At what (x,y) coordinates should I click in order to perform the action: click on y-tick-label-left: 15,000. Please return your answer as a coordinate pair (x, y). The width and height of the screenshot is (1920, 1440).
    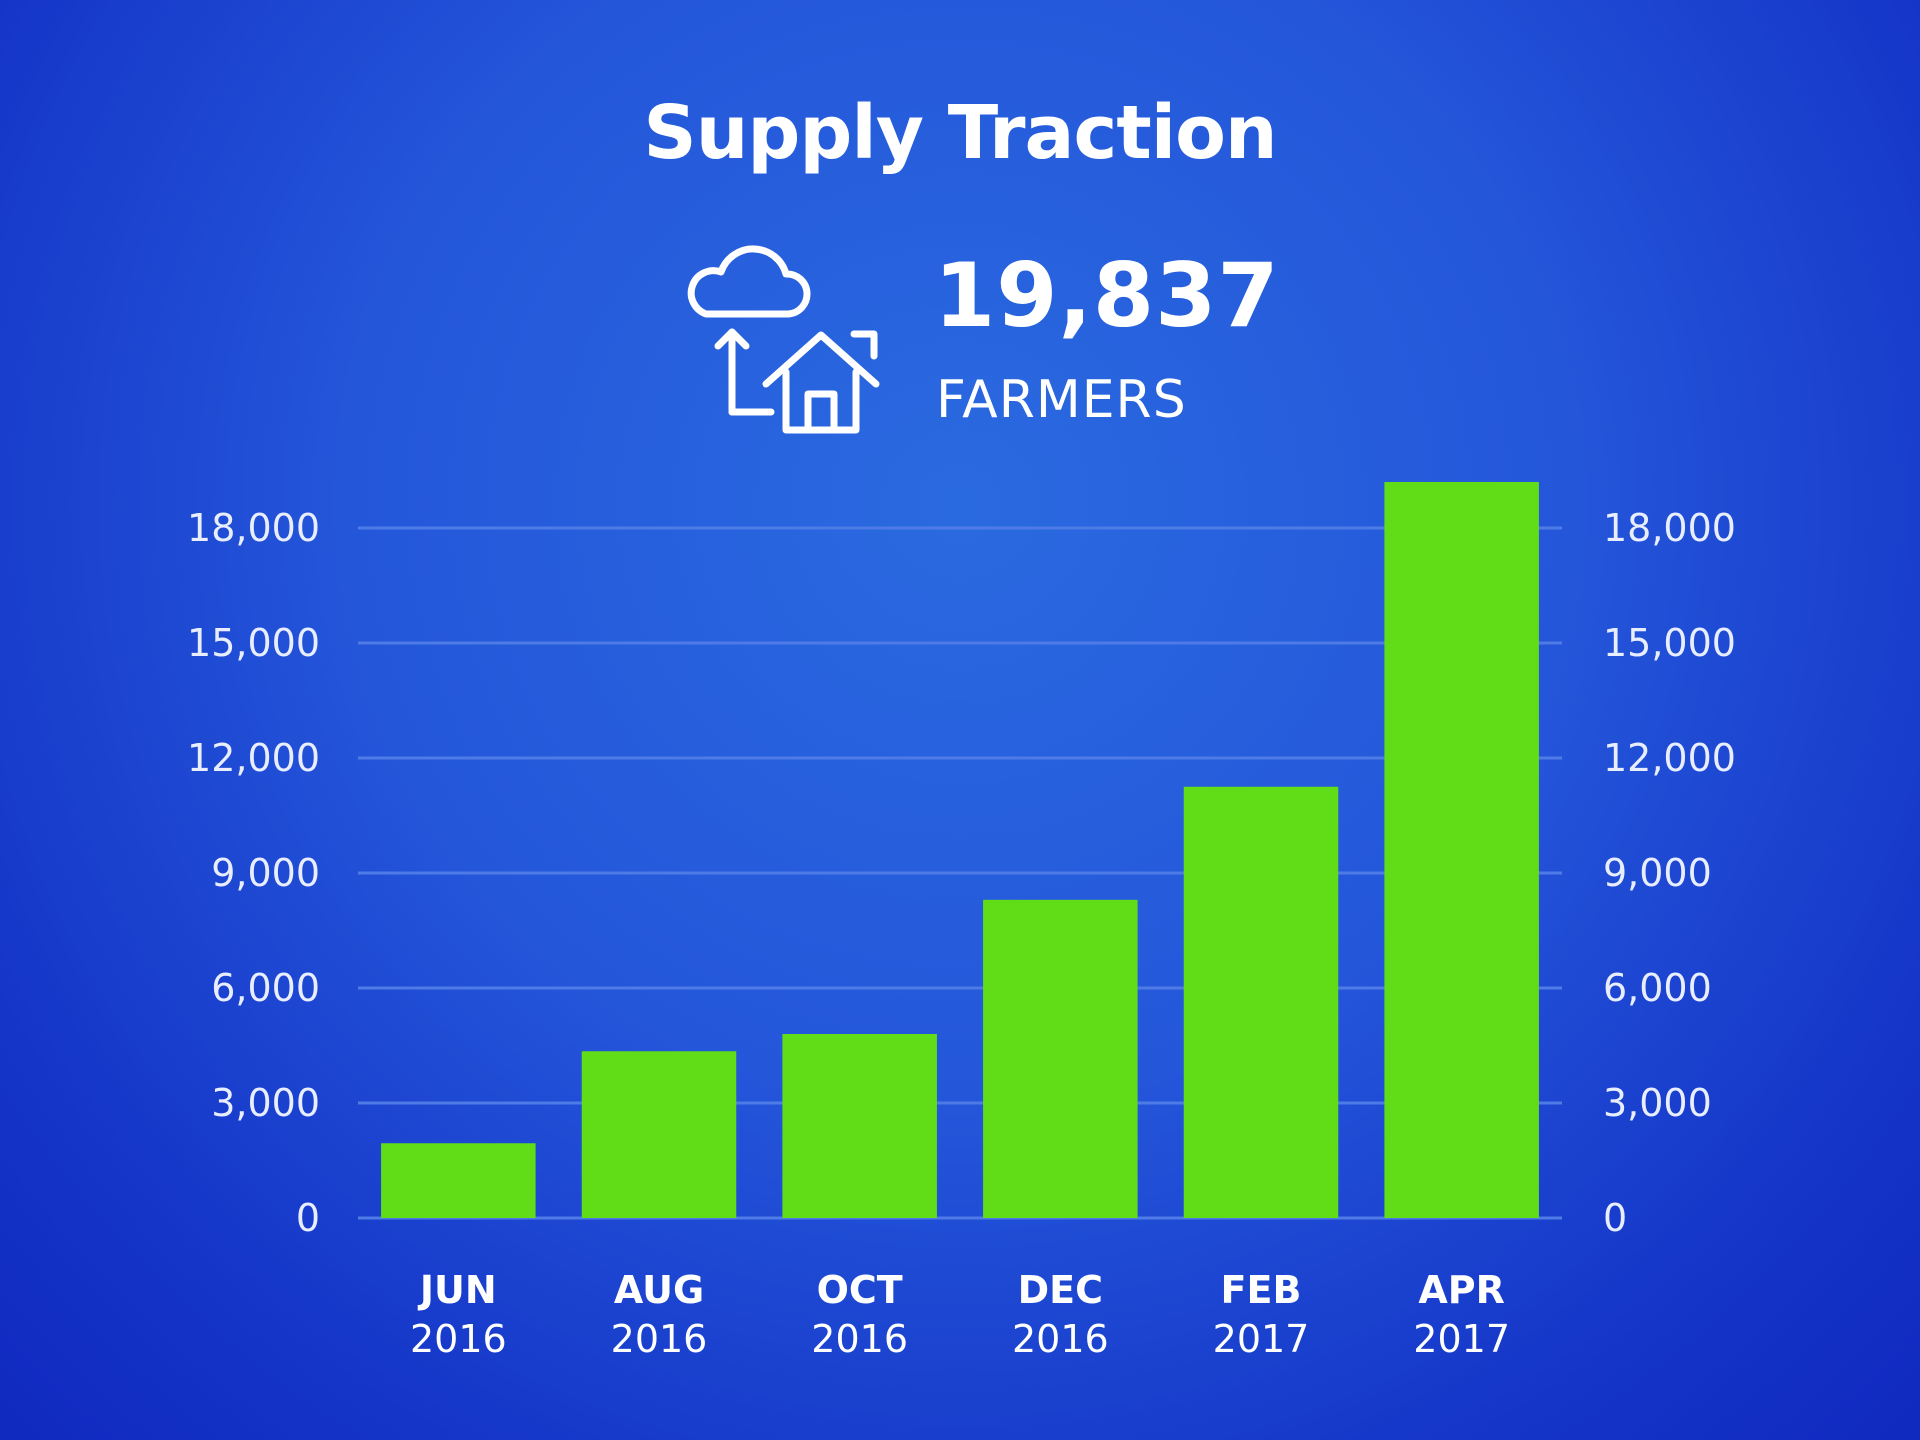
    Looking at the image, I should click on (253, 643).